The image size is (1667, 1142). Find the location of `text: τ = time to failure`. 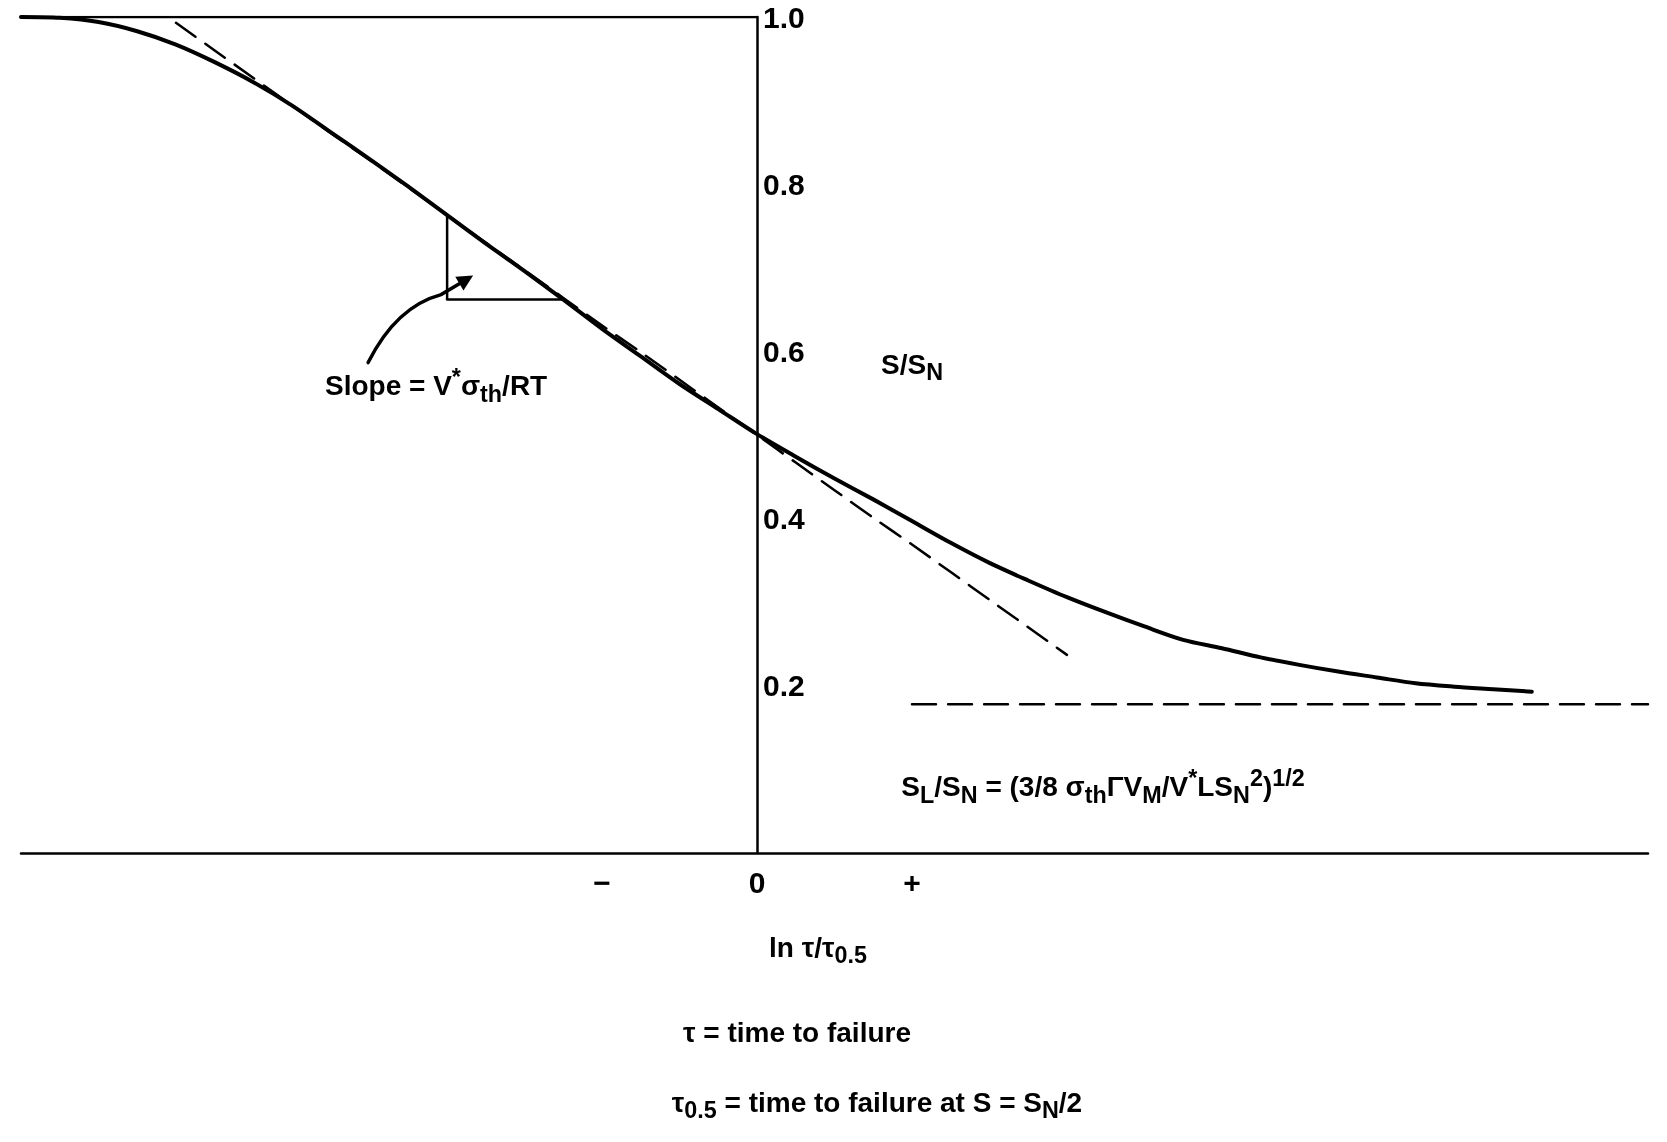

text: τ = time to failure is located at coordinates (797, 1032).